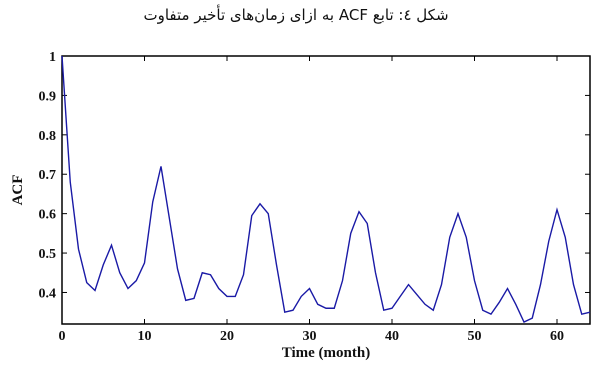 The image size is (592, 376). Describe the element at coordinates (326, 353) in the screenshot. I see `x-axis-label: Time (month)` at that location.